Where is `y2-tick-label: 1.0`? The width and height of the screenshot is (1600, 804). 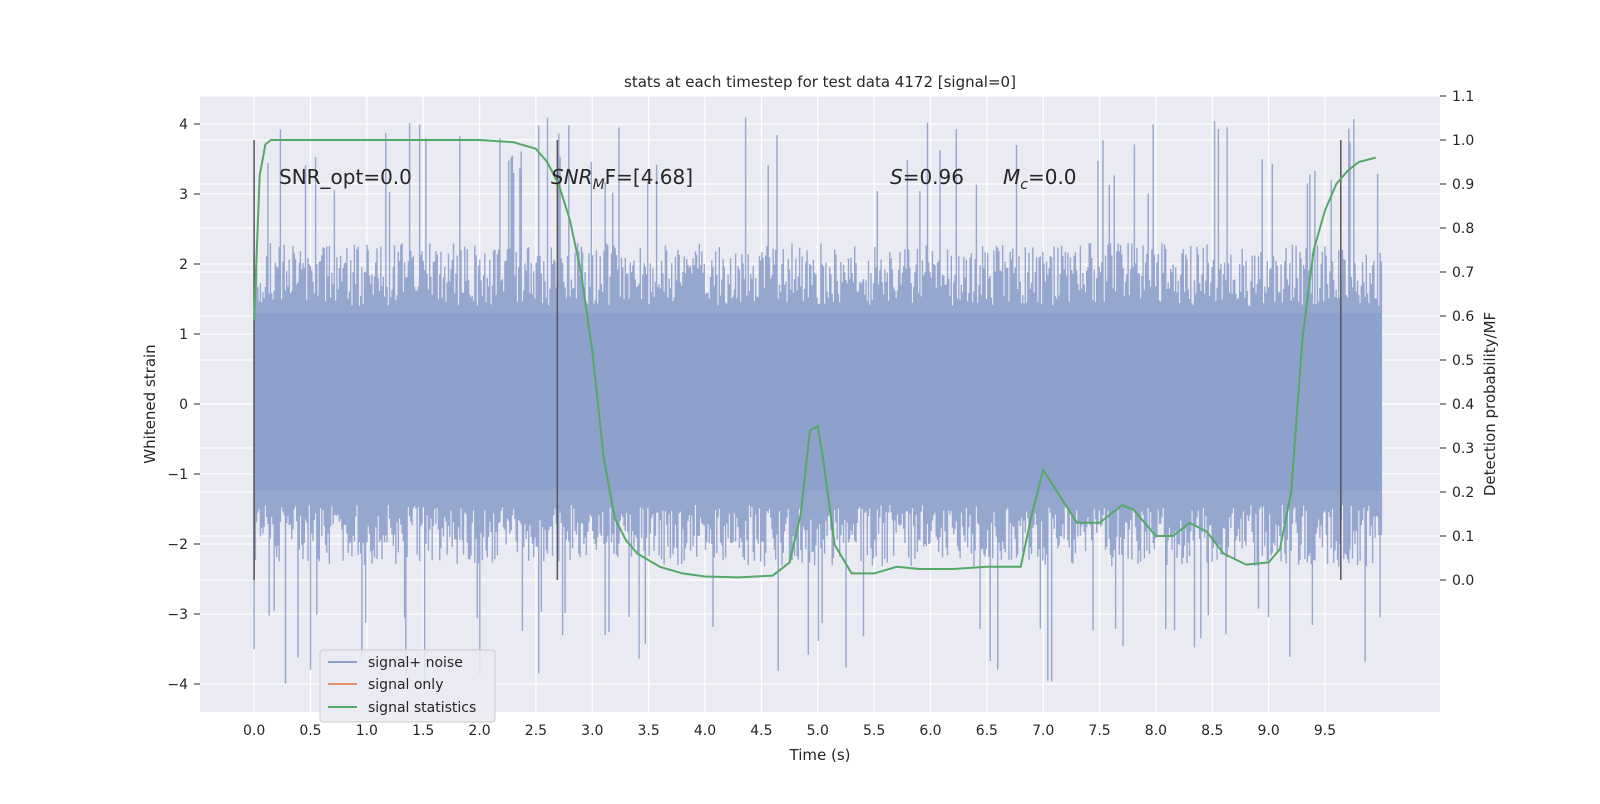 y2-tick-label: 1.0 is located at coordinates (1463, 141).